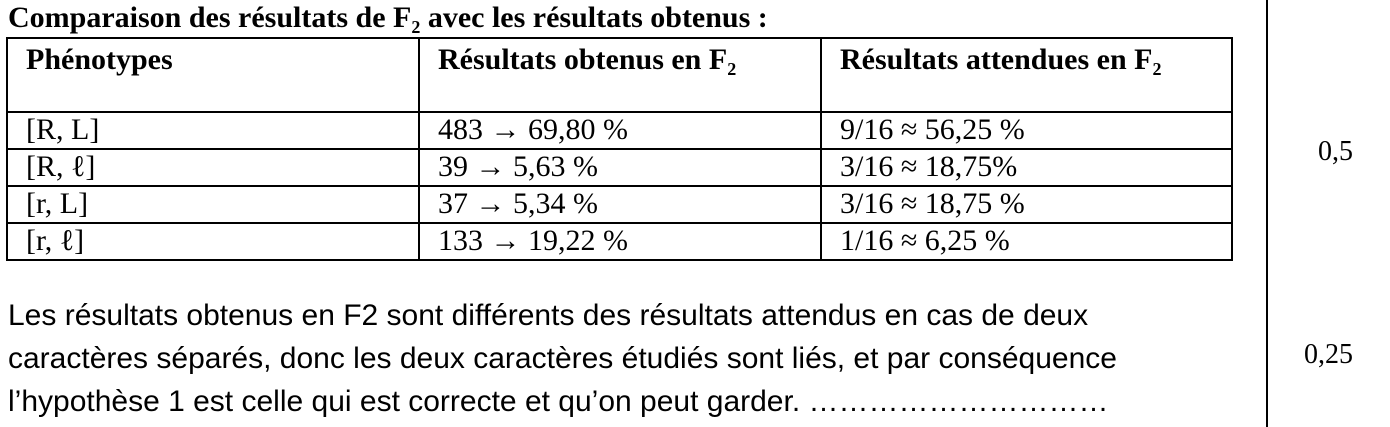 Image resolution: width=1390 pixels, height=427 pixels. Describe the element at coordinates (1328, 354) in the screenshot. I see `score-mark: 0,25` at that location.